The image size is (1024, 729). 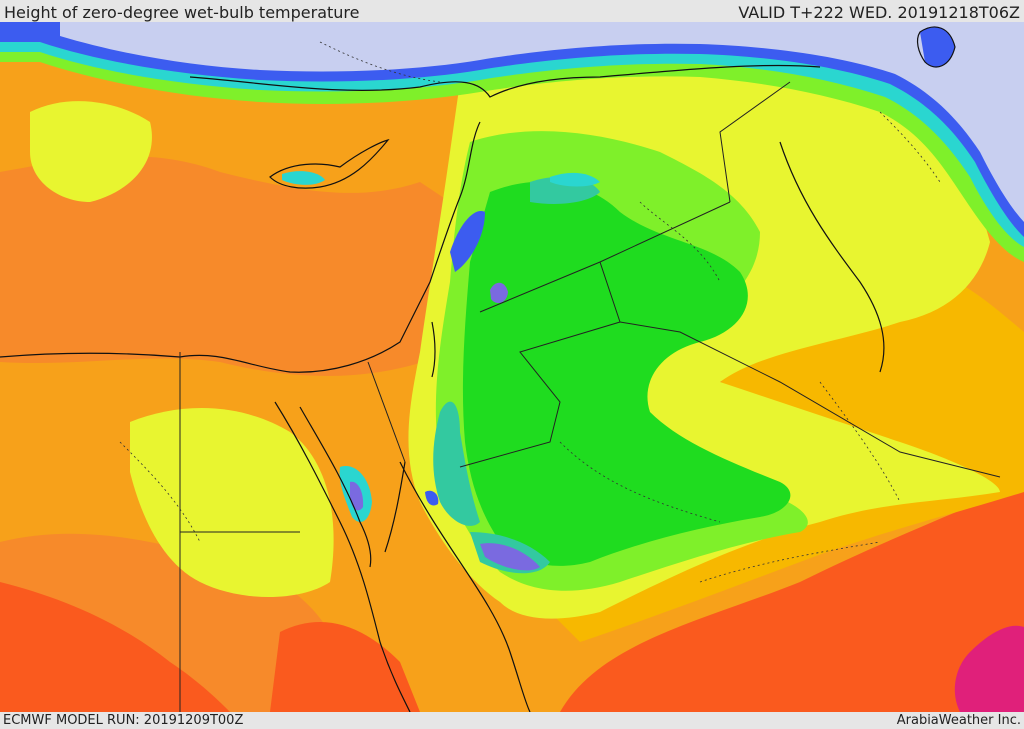 I want to click on coastline-persian-gulf, so click(x=832, y=257).